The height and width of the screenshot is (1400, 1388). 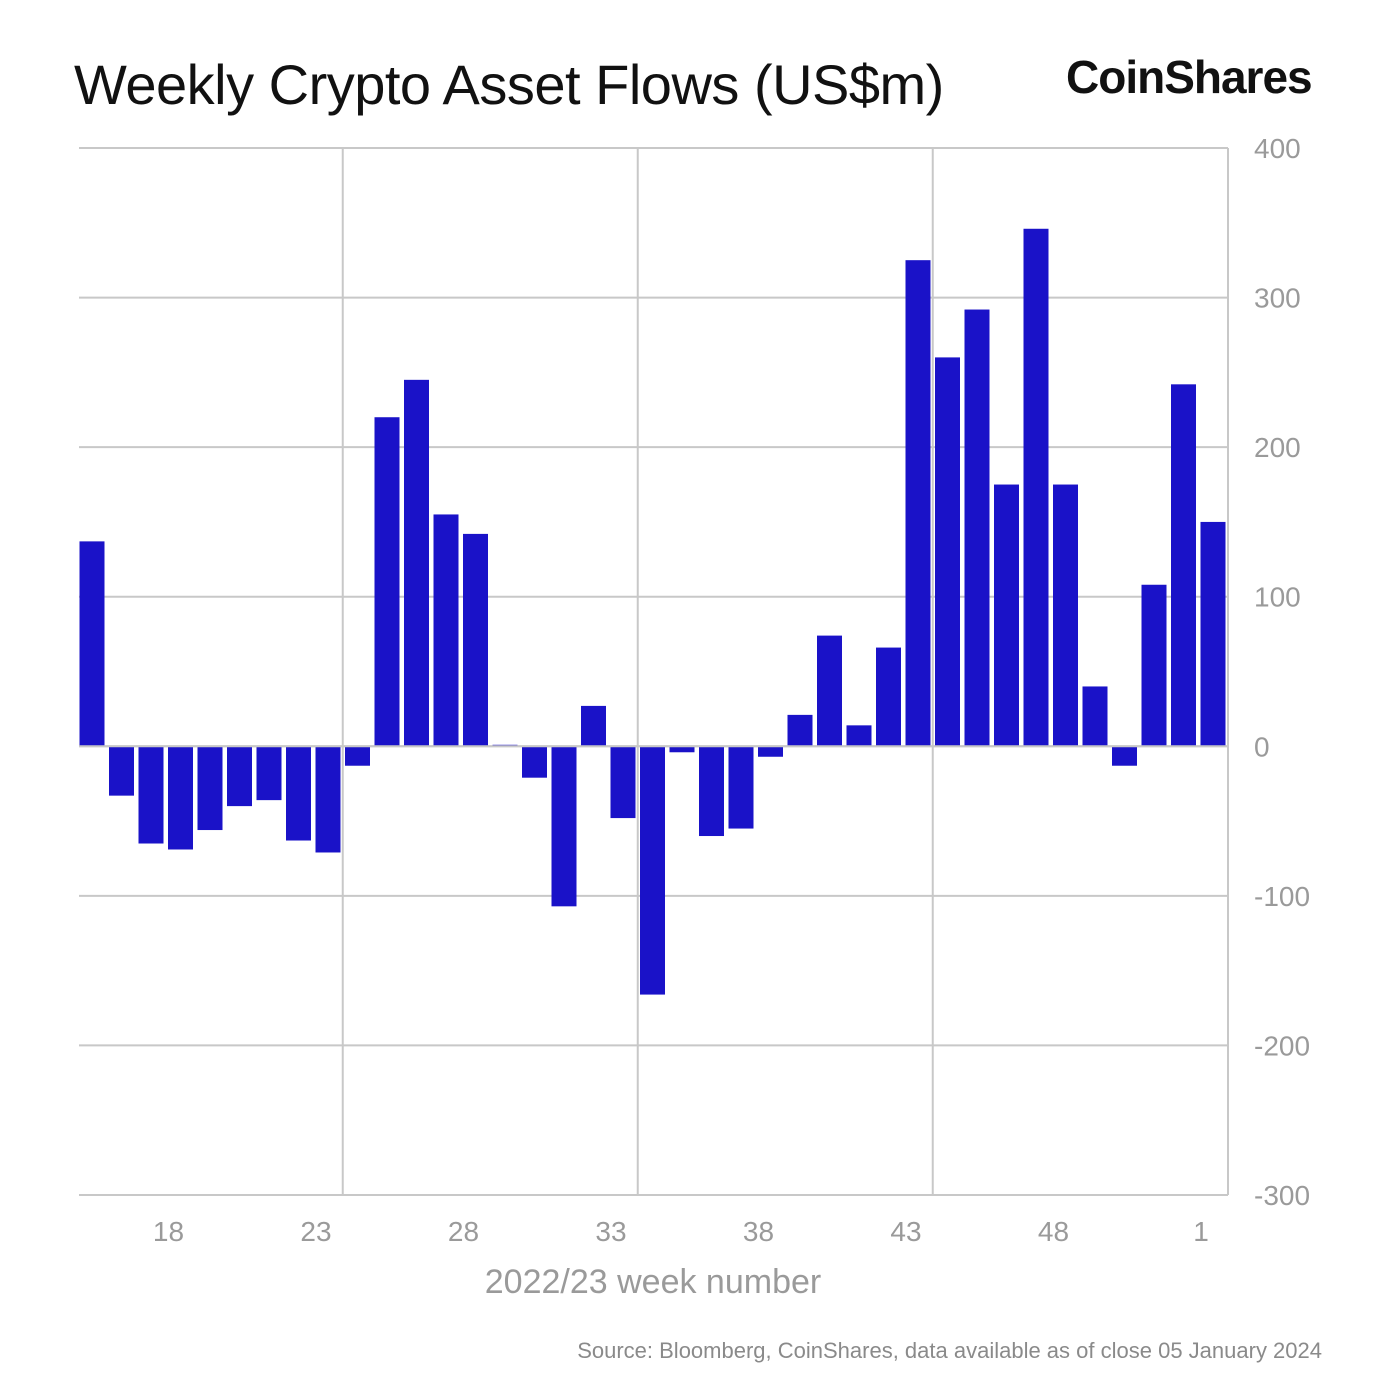 I want to click on y-tick-label-0: 0, so click(x=1262, y=746).